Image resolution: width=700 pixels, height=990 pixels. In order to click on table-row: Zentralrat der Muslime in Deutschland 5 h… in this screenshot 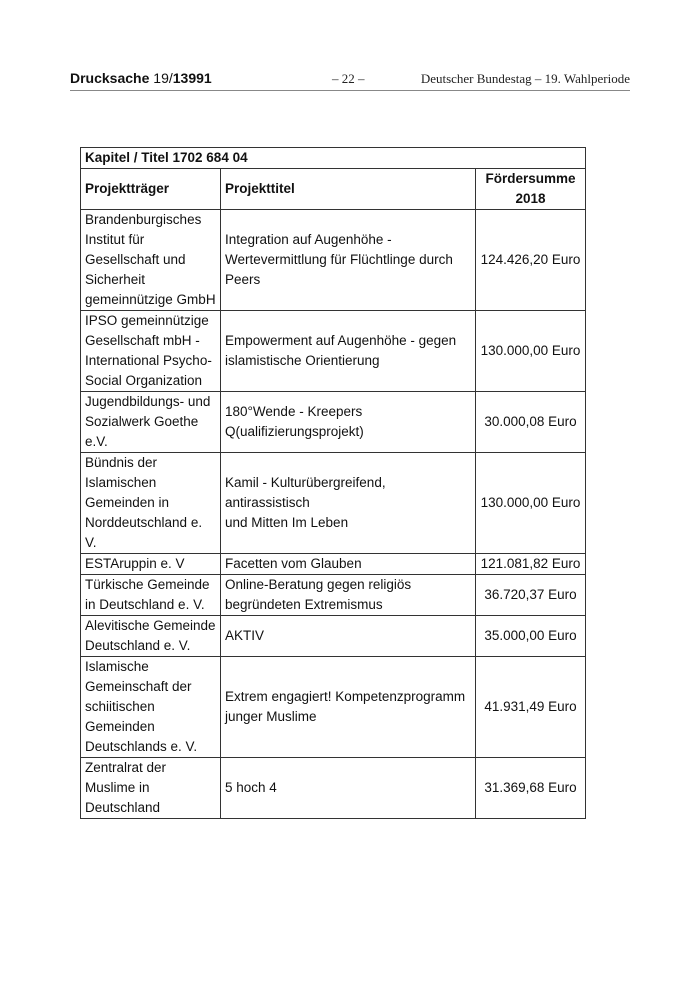, I will do `click(333, 788)`.